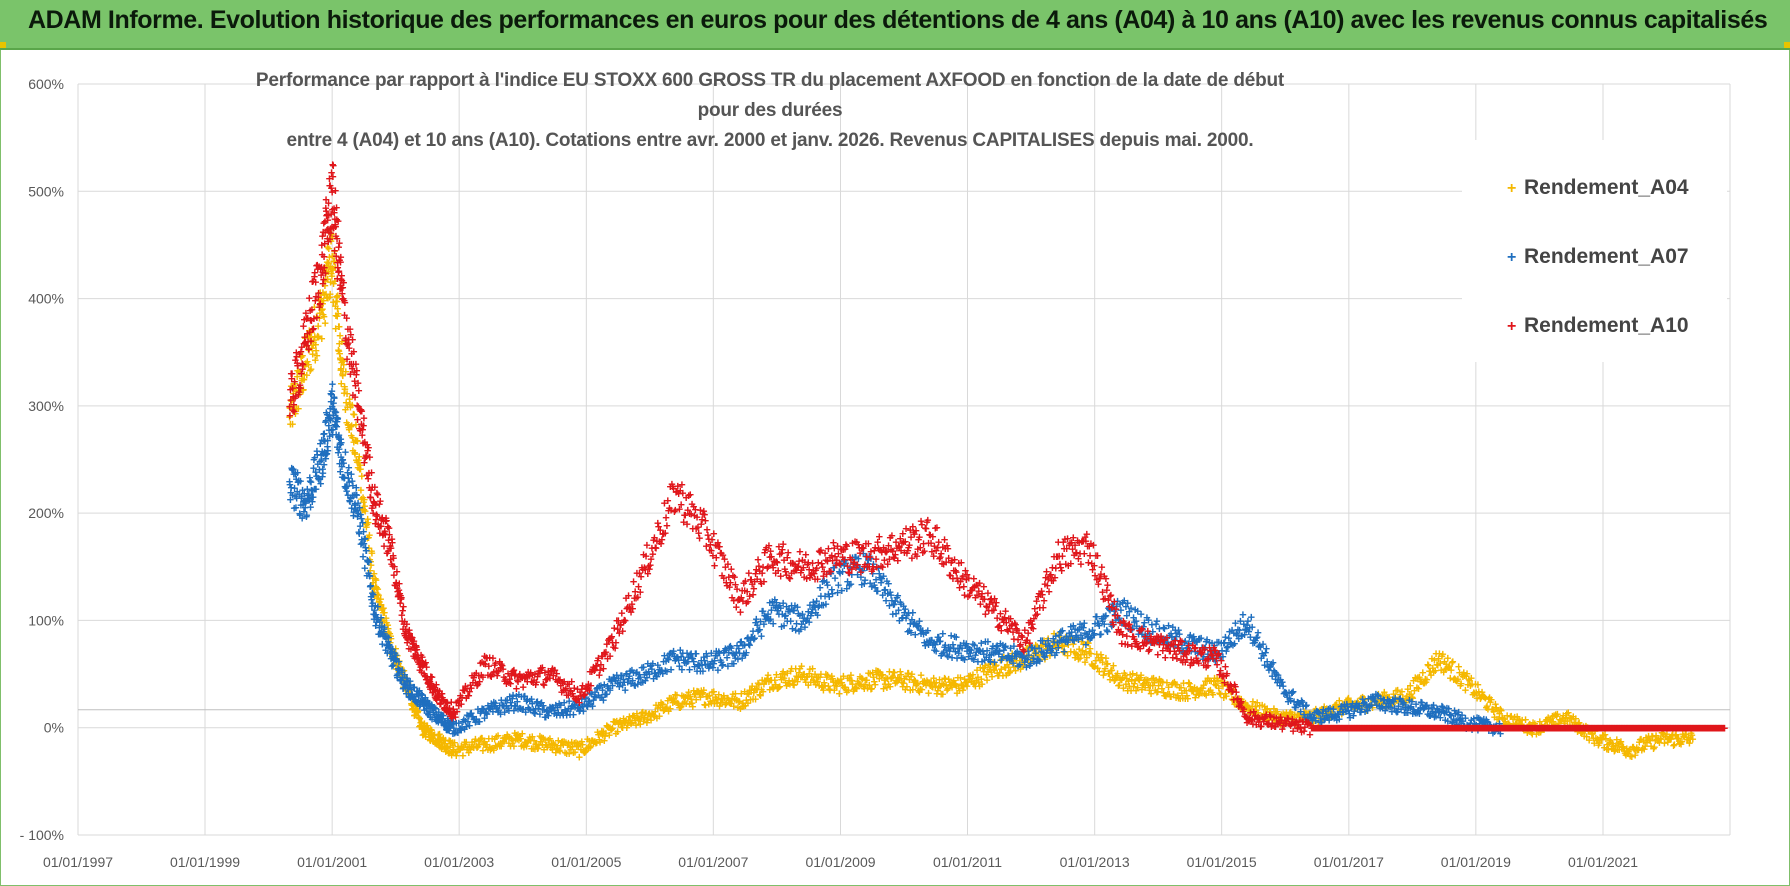  I want to click on x-tick-label: 01/01/2011, so click(967, 862).